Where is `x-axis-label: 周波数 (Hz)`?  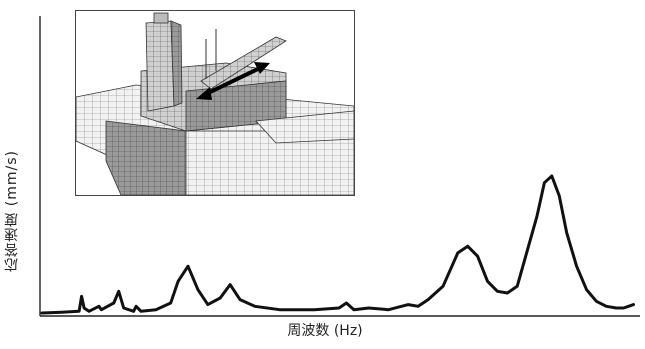 x-axis-label: 周波数 (Hz) is located at coordinates (325, 331).